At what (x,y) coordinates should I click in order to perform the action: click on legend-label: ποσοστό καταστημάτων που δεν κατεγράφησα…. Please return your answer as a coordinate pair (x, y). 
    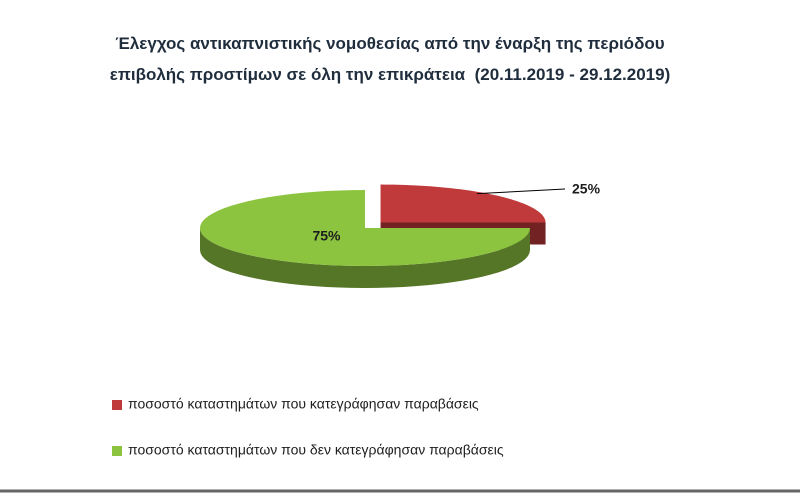
    Looking at the image, I should click on (316, 450).